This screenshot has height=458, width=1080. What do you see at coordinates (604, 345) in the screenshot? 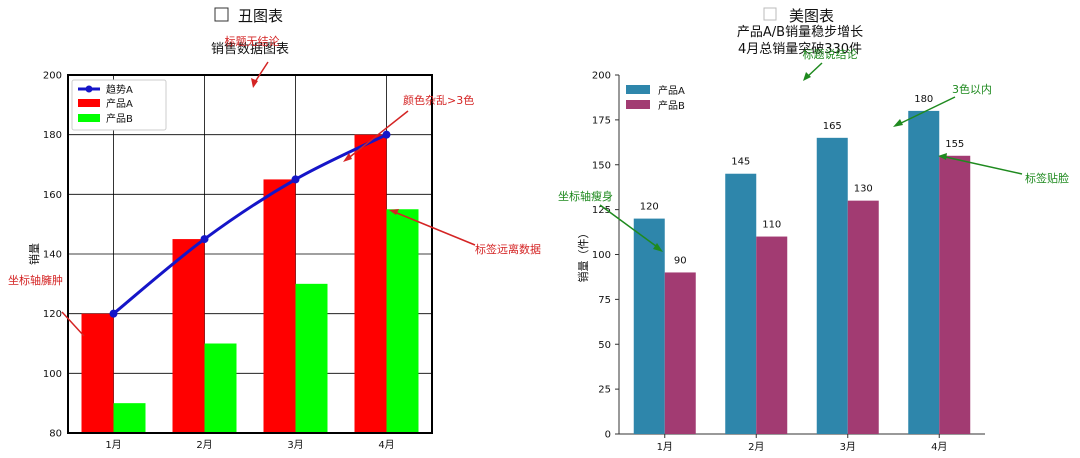
I see `y-tick-label: 50` at bounding box center [604, 345].